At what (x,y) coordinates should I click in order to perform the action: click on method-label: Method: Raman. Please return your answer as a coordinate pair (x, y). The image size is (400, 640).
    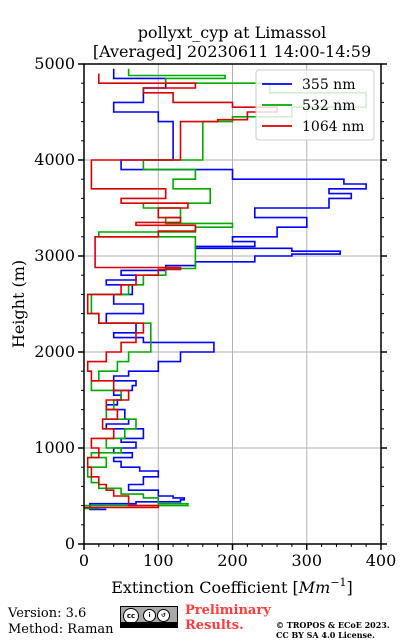
    Looking at the image, I should click on (61, 629).